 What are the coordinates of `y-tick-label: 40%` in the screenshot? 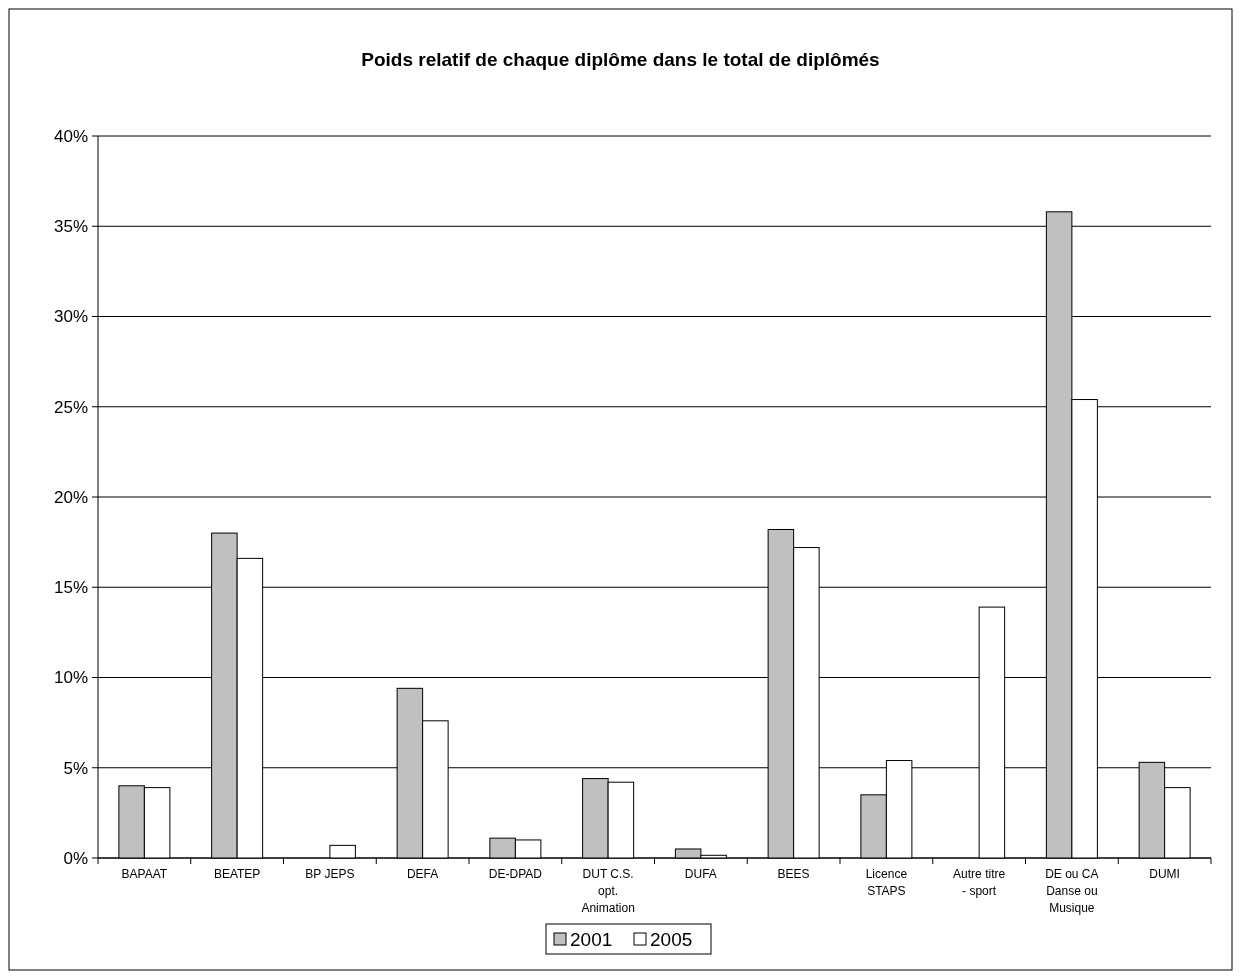 It's located at (70, 136).